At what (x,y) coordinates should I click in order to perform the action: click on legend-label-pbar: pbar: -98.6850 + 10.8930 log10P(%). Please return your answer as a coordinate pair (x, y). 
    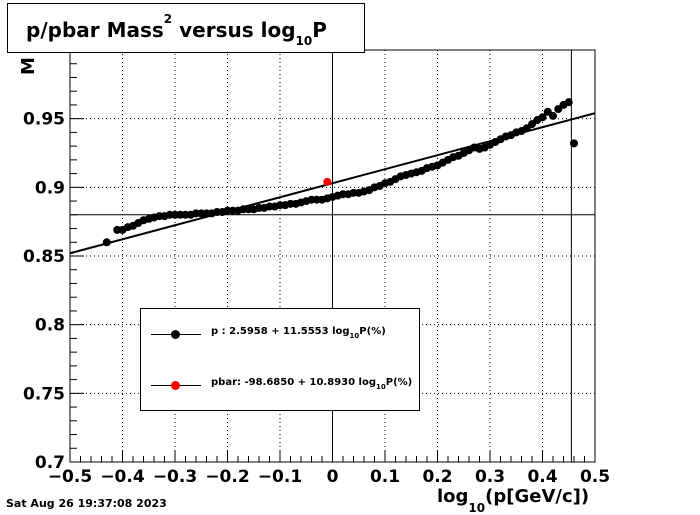
    Looking at the image, I should click on (311, 384).